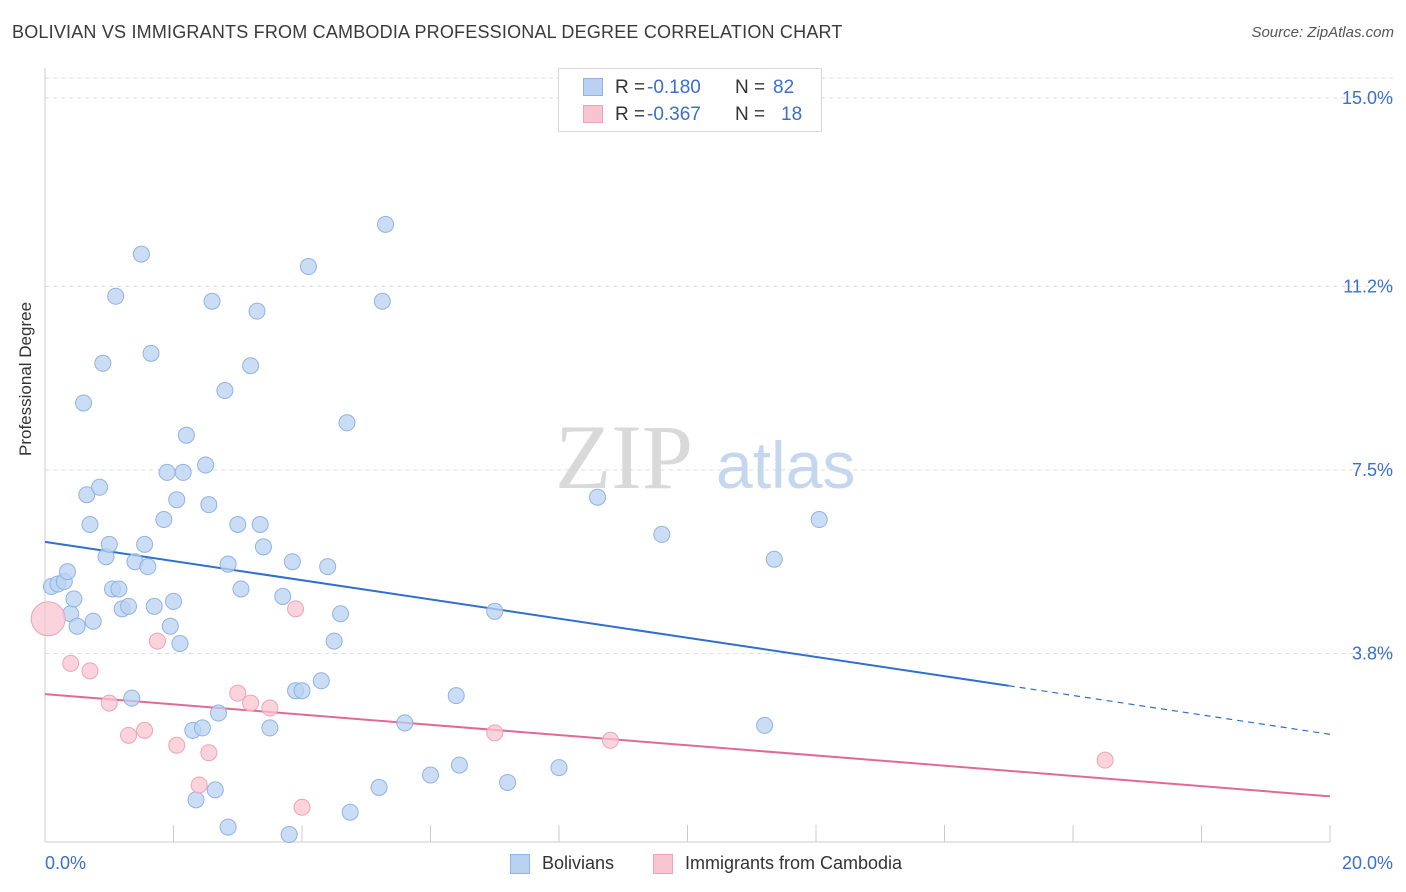 This screenshot has width=1406, height=892. What do you see at coordinates (1322, 32) in the screenshot?
I see `source-label: Source: ZipAtlas.com` at bounding box center [1322, 32].